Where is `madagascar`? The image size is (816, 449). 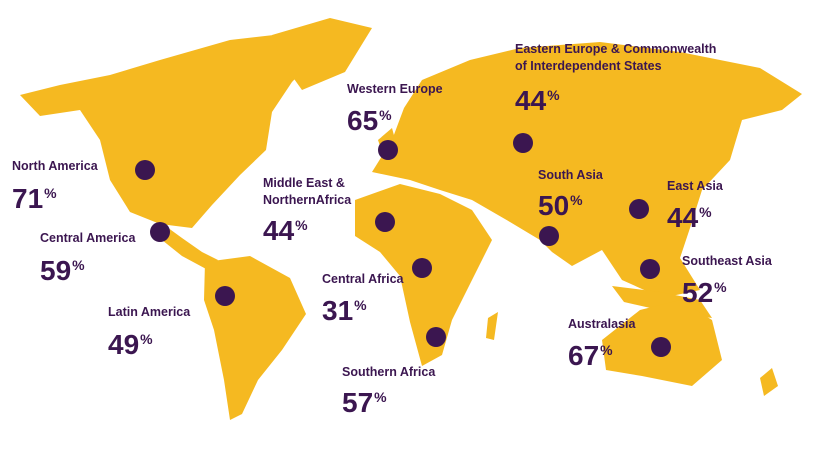
madagascar is located at coordinates (492, 326).